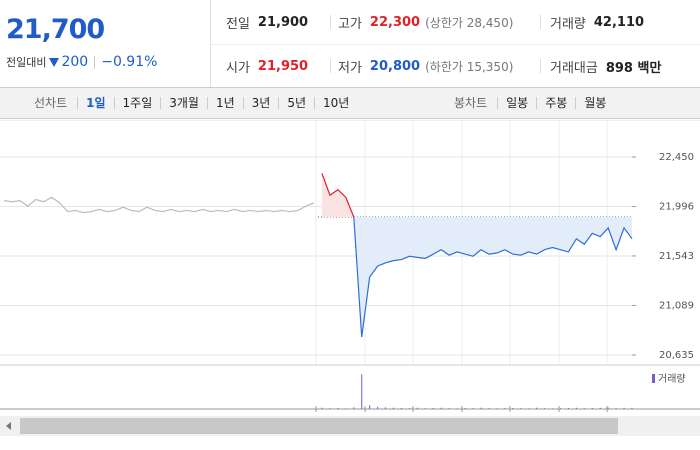  What do you see at coordinates (676, 157) in the screenshot?
I see `y-tick-label: 22,450` at bounding box center [676, 157].